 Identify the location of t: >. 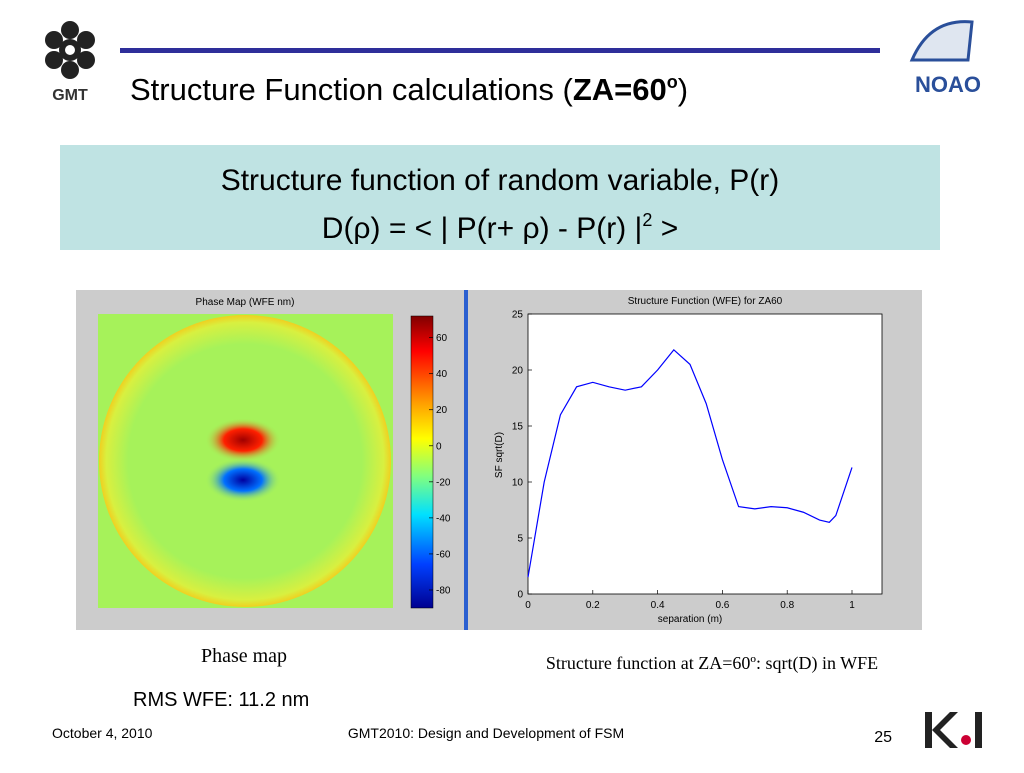
(665, 228).